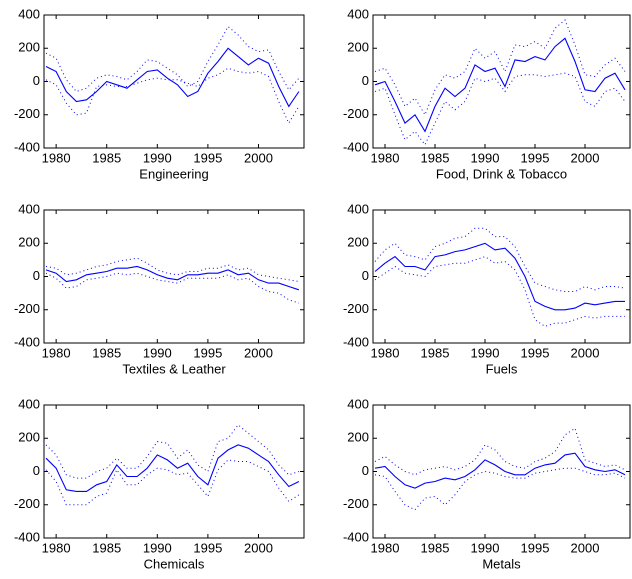 This screenshot has height=579, width=632. I want to click on x-axis-label: Metals, so click(501, 563).